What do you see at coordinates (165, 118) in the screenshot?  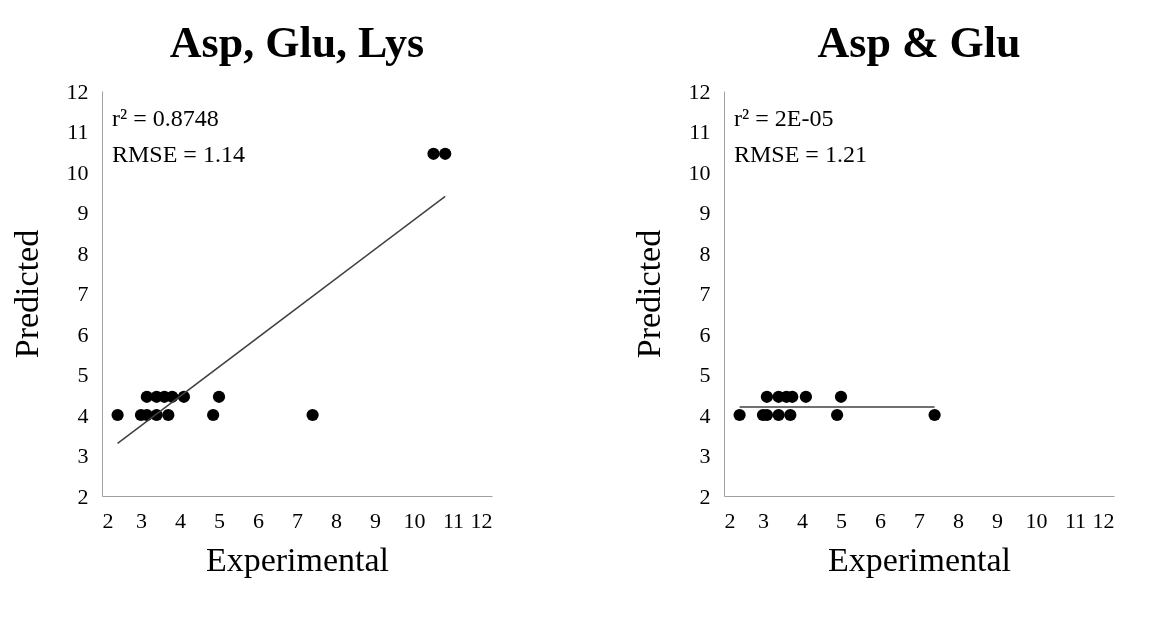 I see `annotation: r² = 0.8748` at bounding box center [165, 118].